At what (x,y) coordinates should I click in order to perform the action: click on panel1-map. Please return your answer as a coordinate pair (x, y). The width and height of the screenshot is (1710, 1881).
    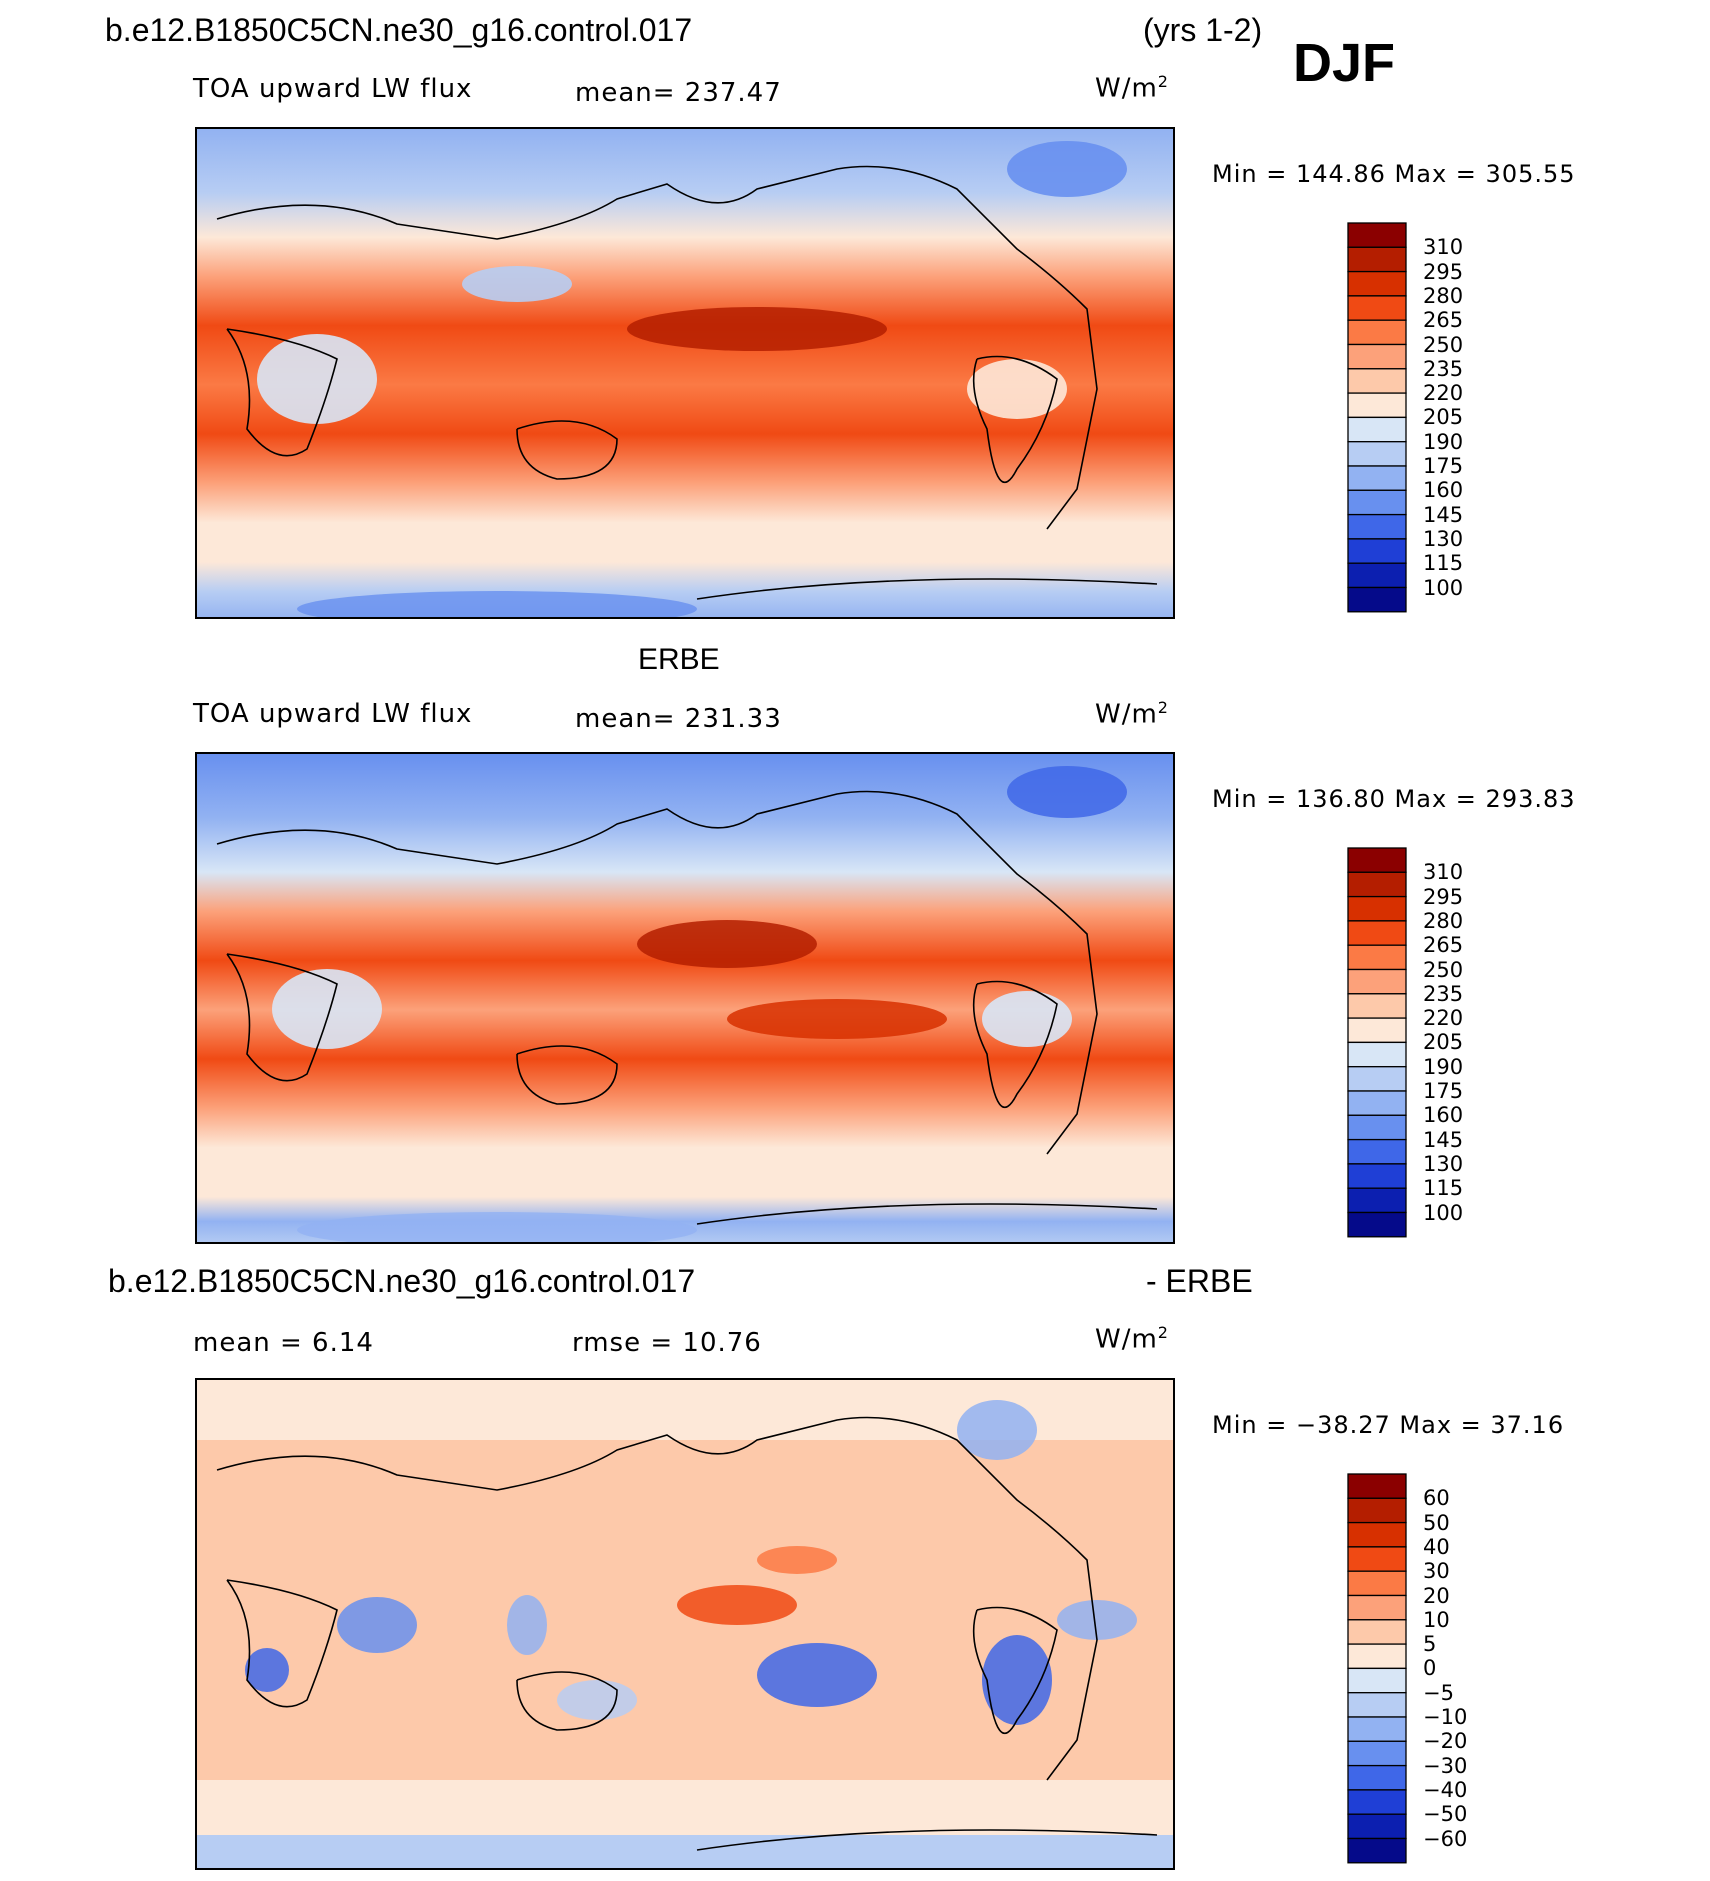
    Looking at the image, I should click on (685, 373).